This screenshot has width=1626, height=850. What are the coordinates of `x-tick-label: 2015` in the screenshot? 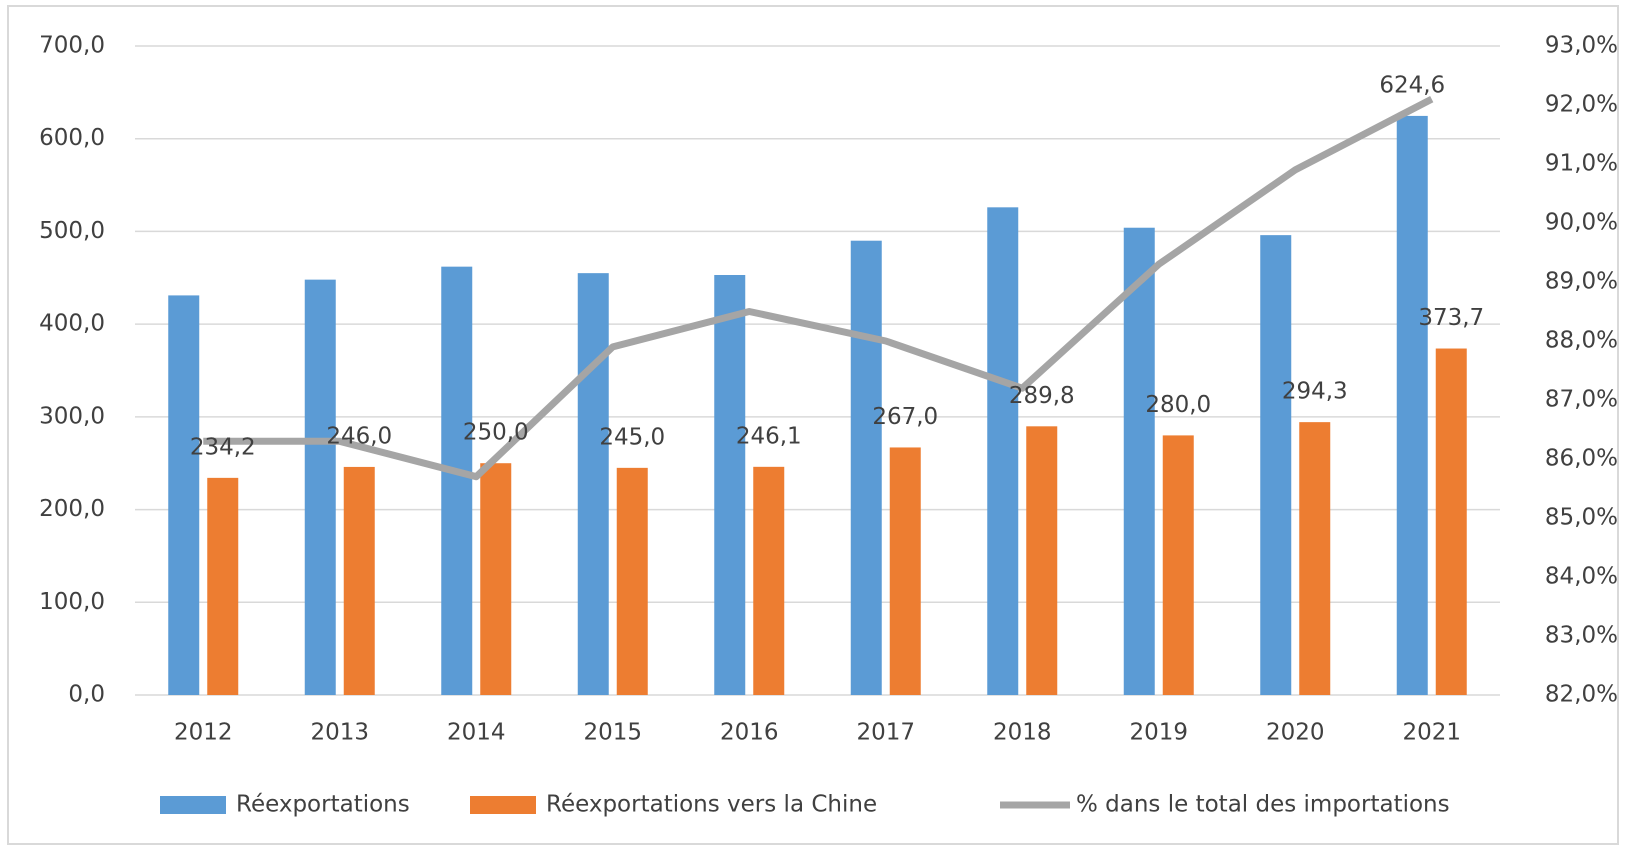 It's located at (612, 733).